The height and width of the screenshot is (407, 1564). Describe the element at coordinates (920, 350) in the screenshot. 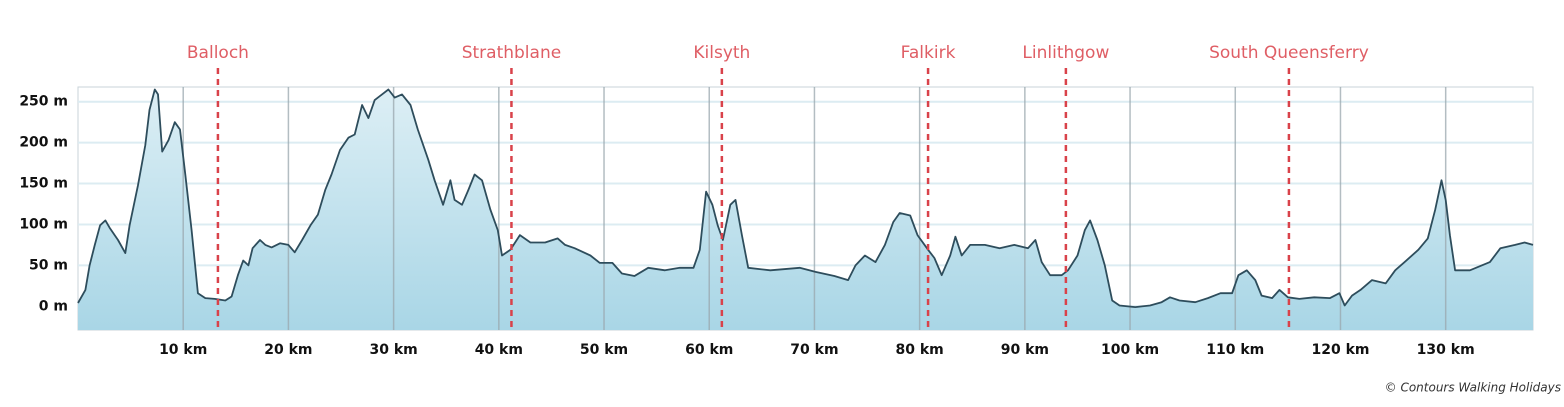

I see `x-tick-label: 80 km` at that location.